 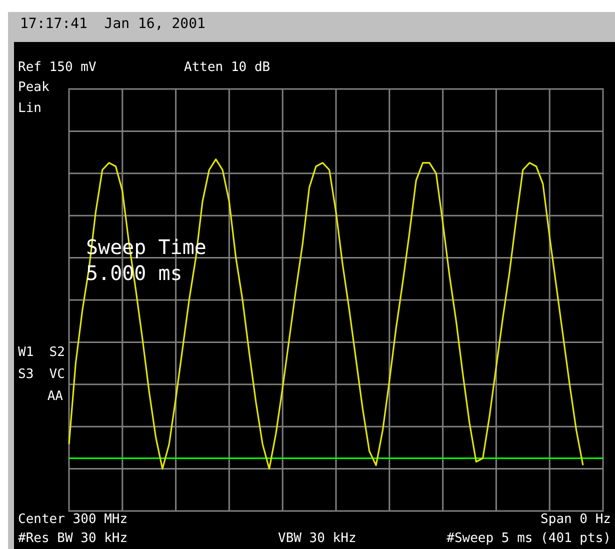 What do you see at coordinates (227, 68) in the screenshot?
I see `text: Atten 10 dB` at bounding box center [227, 68].